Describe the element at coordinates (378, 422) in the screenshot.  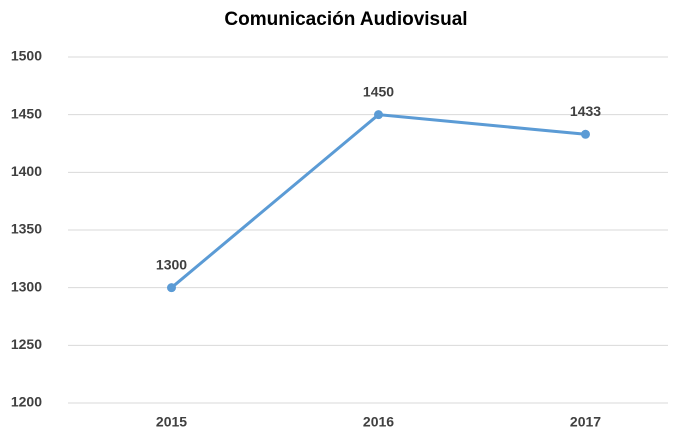
I see `x-tick-label: 2016` at that location.